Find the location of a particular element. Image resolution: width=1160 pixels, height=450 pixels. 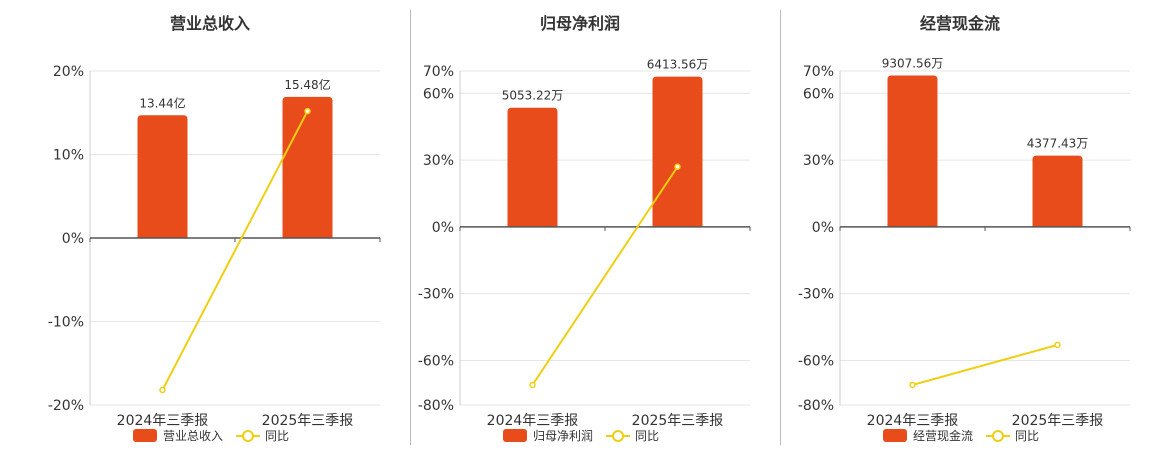

bar-value-label: 9307.56万 is located at coordinates (913, 63).